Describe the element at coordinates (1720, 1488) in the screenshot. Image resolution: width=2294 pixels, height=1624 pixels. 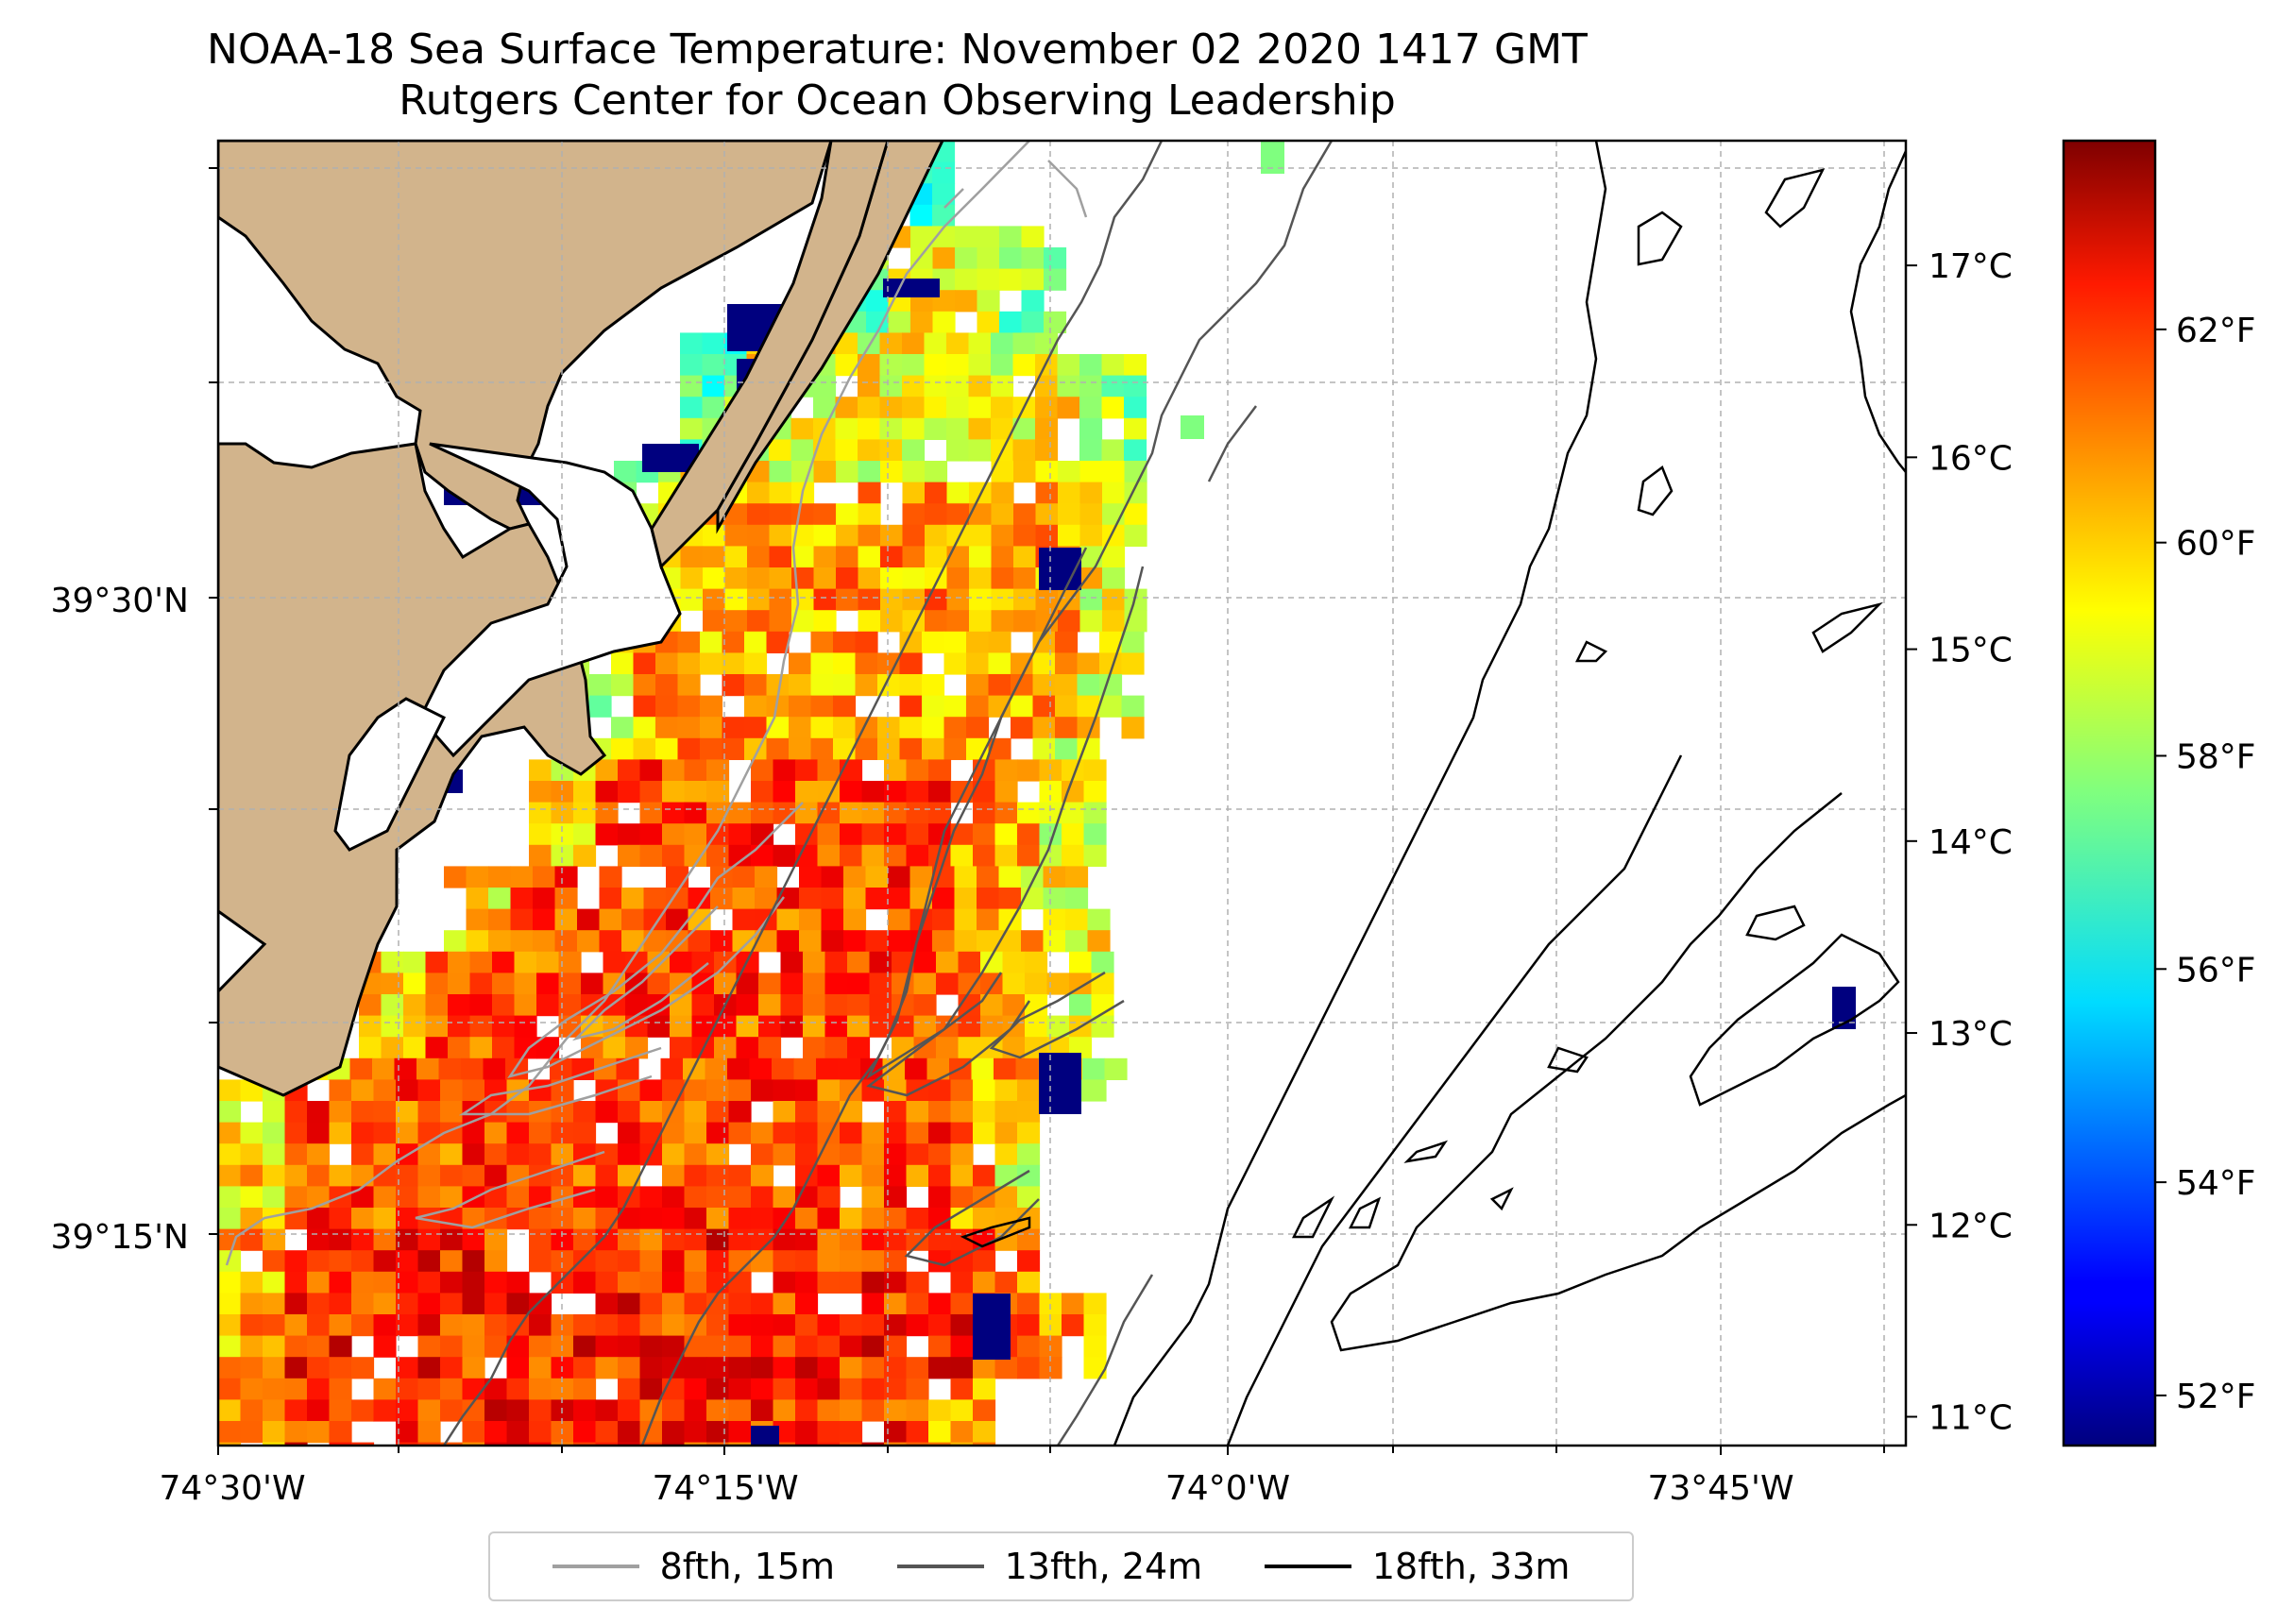
I see `x-tick-label: 73°45'W` at that location.